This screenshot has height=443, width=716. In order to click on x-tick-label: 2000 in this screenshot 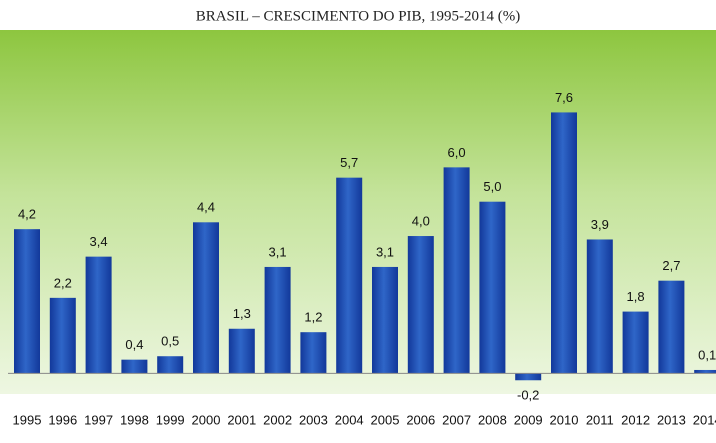, I will do `click(206, 419)`.